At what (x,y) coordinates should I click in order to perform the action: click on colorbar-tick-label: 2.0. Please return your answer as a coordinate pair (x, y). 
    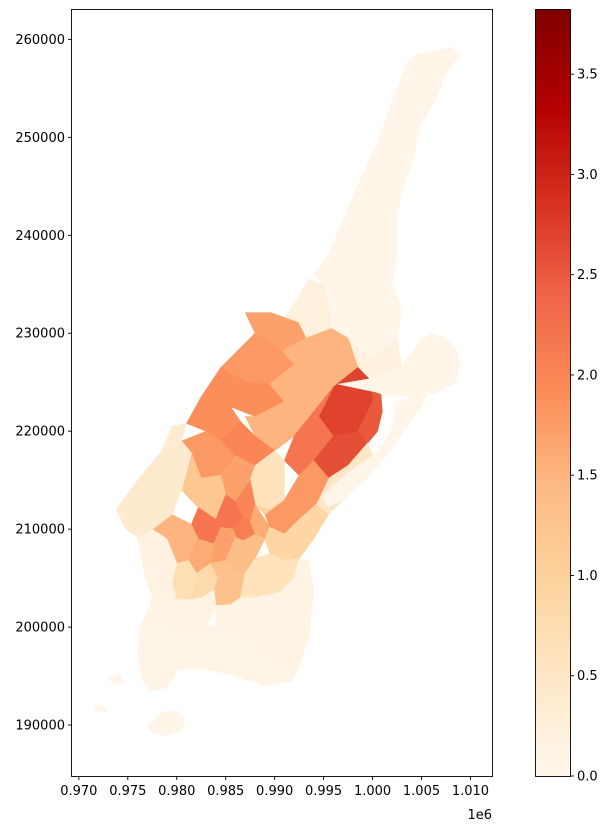
    Looking at the image, I should click on (587, 375).